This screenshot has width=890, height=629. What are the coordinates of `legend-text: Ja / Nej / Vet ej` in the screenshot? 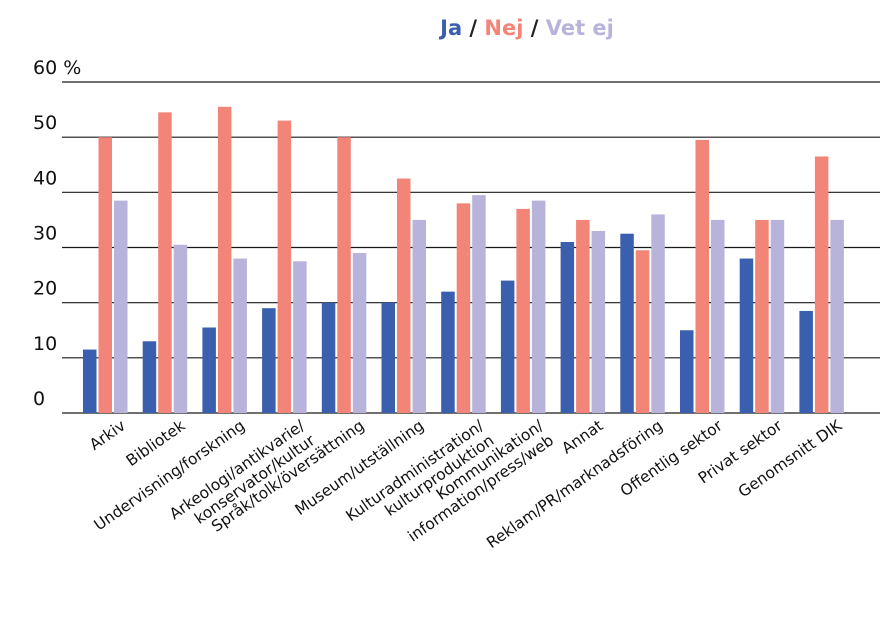 It's located at (526, 28).